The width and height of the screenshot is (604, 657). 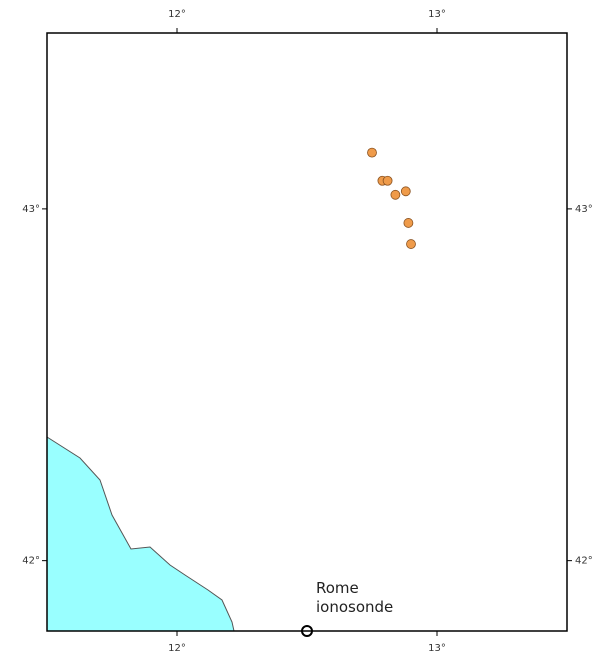 I want to click on sea, so click(x=140, y=534).